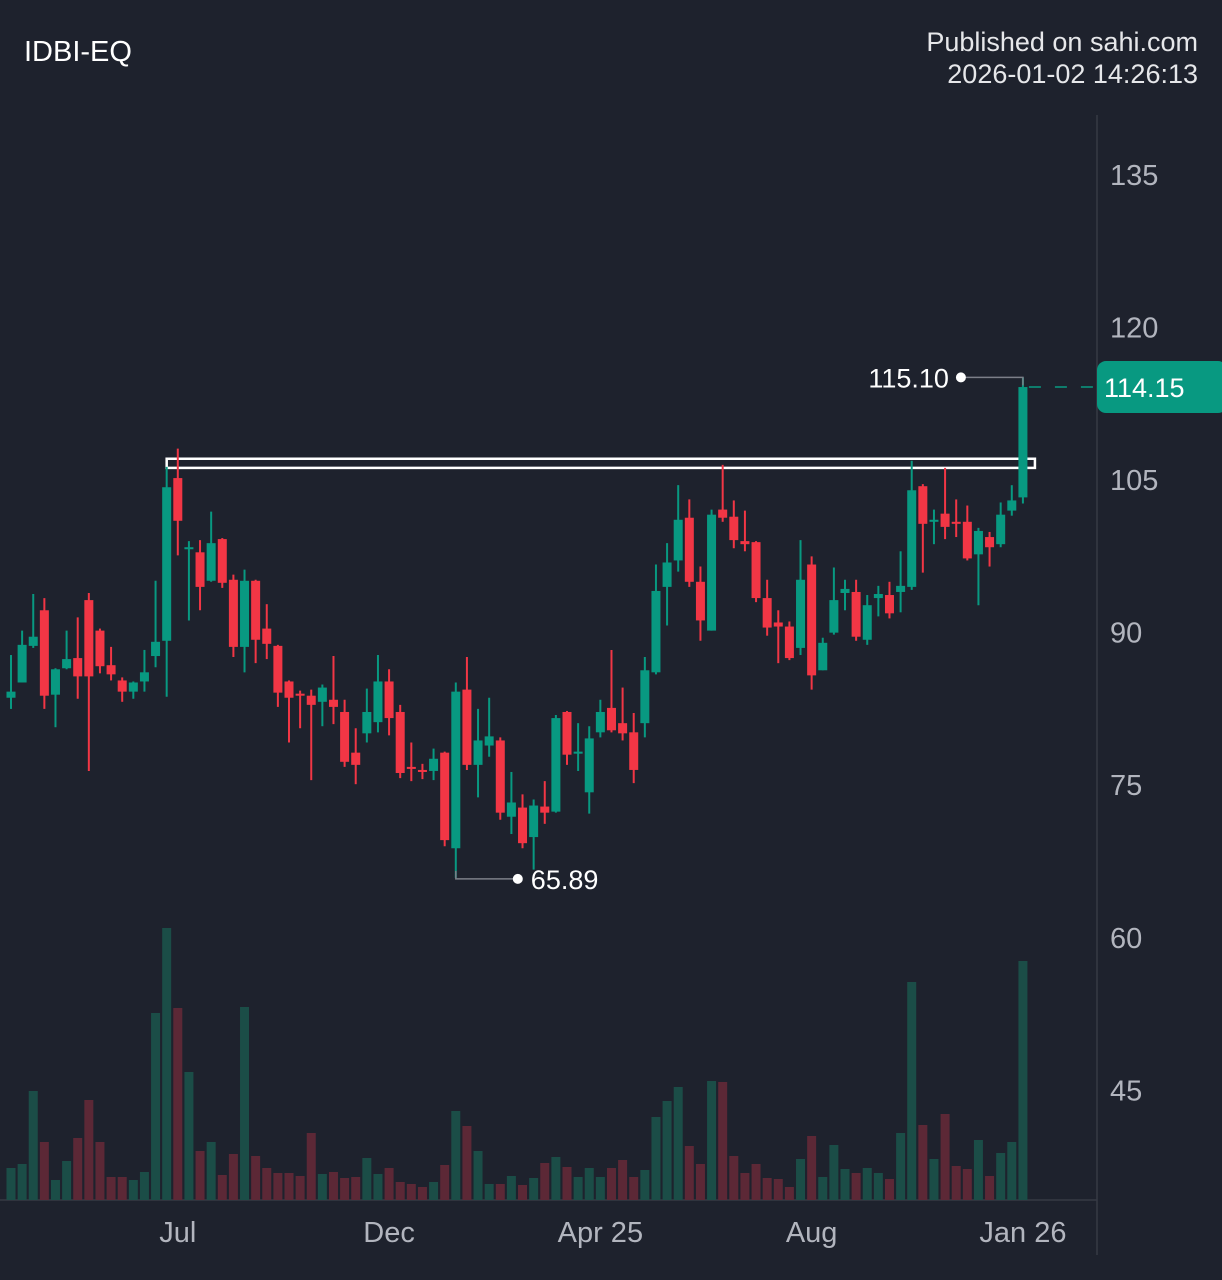  I want to click on high-marker-line, so click(992, 381).